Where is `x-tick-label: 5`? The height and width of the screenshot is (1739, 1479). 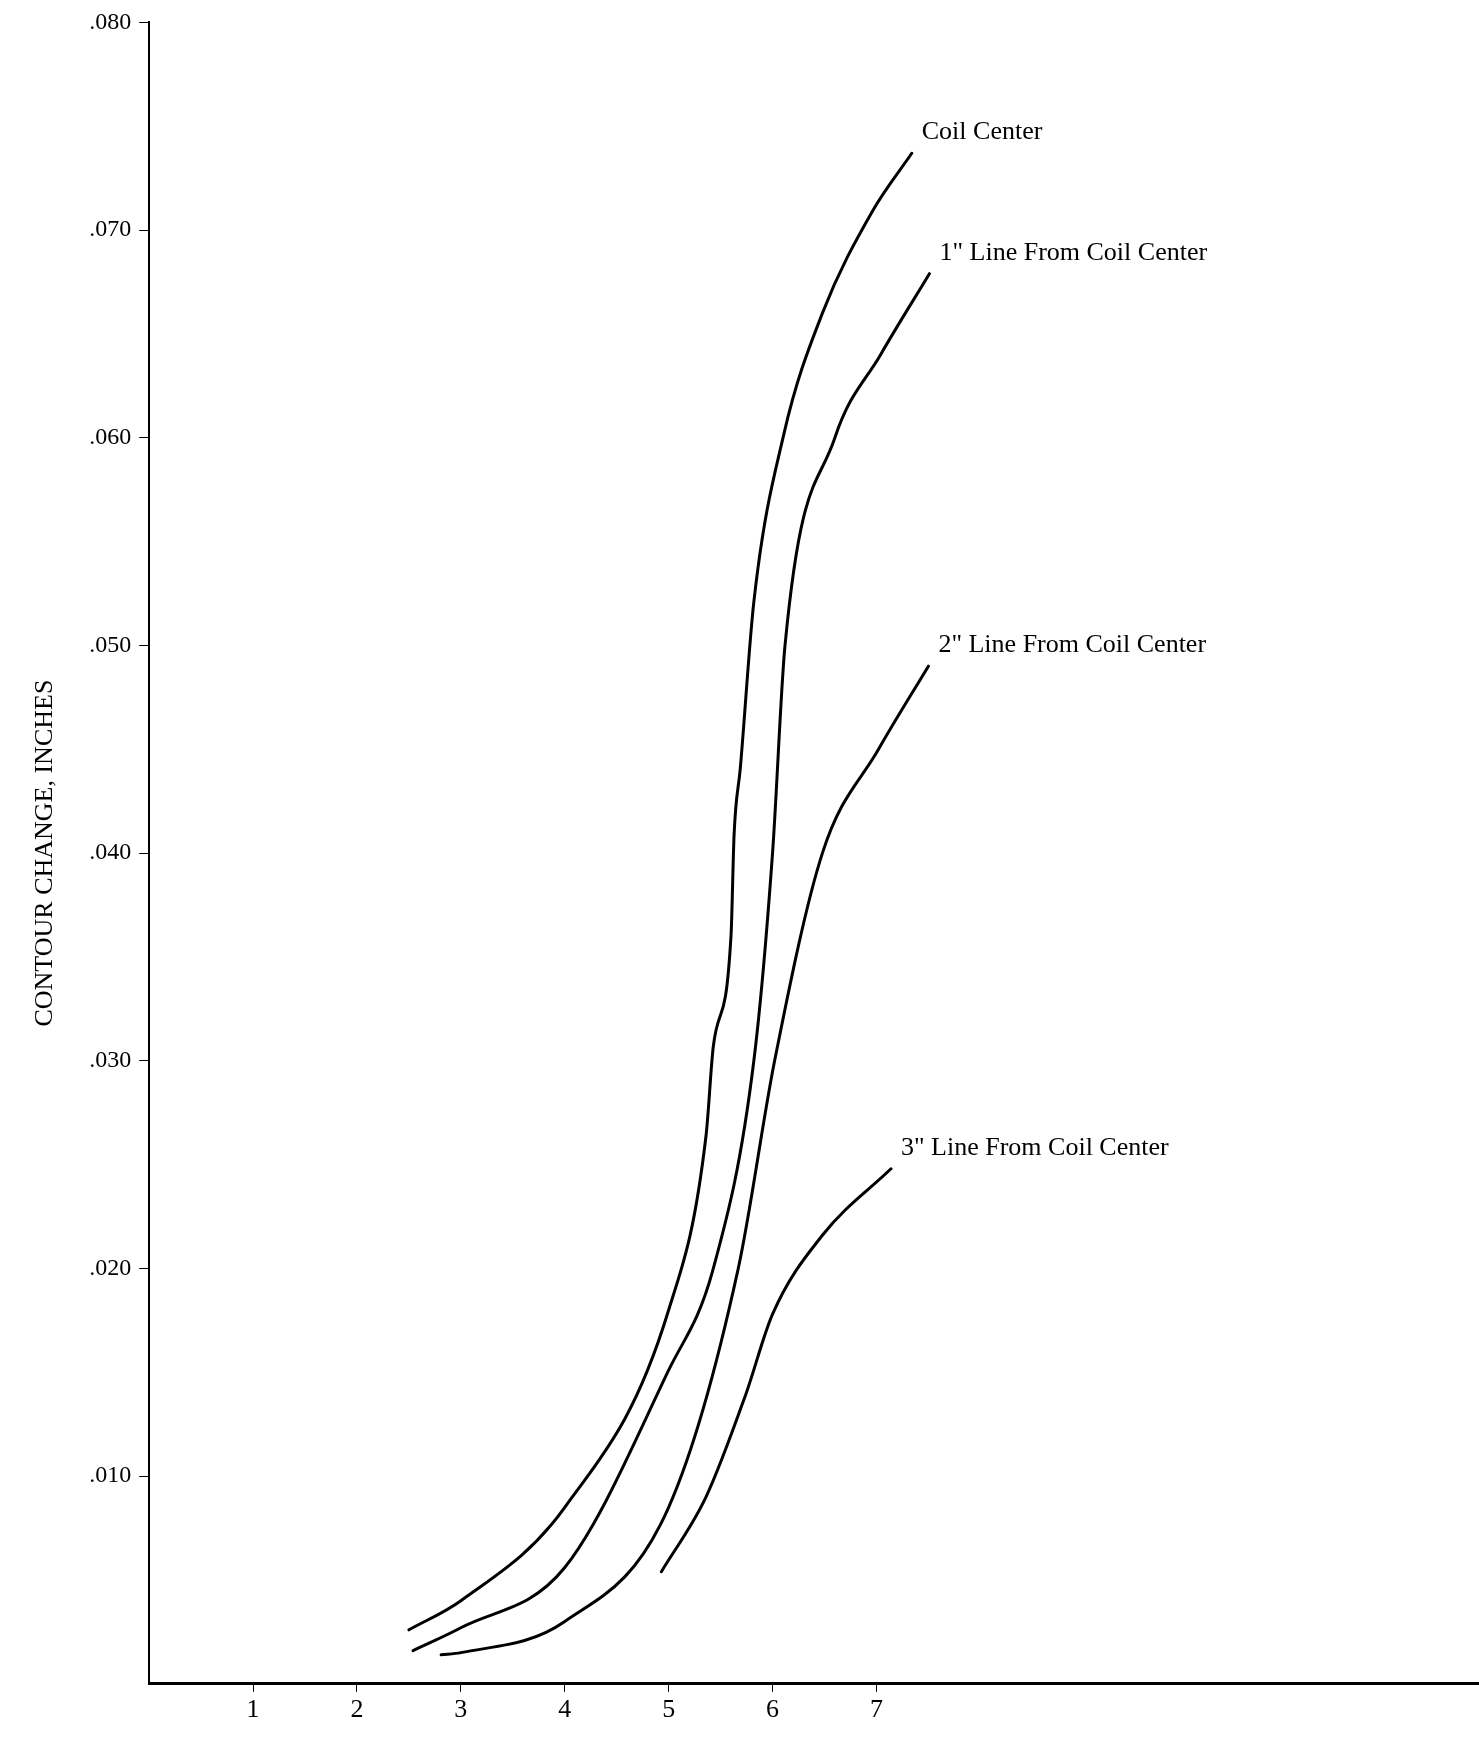 x-tick-label: 5 is located at coordinates (669, 1709).